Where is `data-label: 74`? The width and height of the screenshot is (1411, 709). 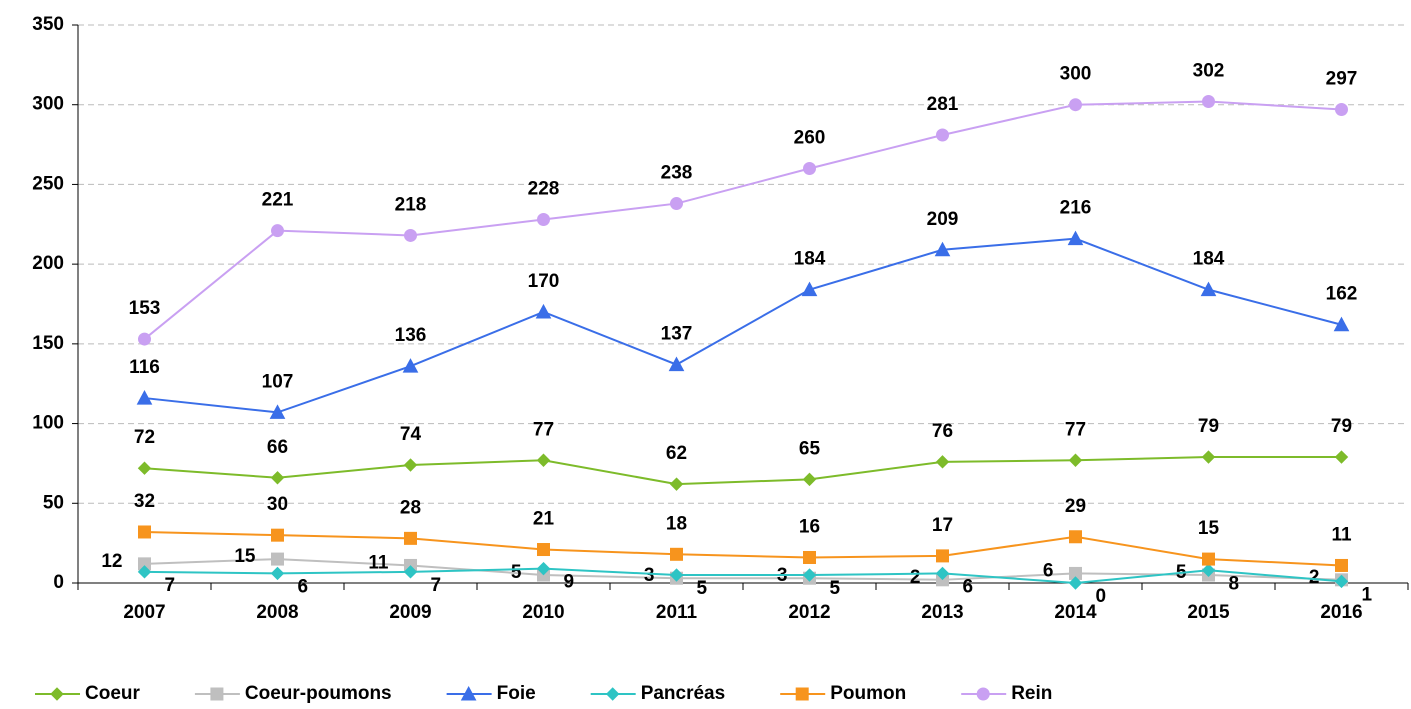
data-label: 74 is located at coordinates (411, 434).